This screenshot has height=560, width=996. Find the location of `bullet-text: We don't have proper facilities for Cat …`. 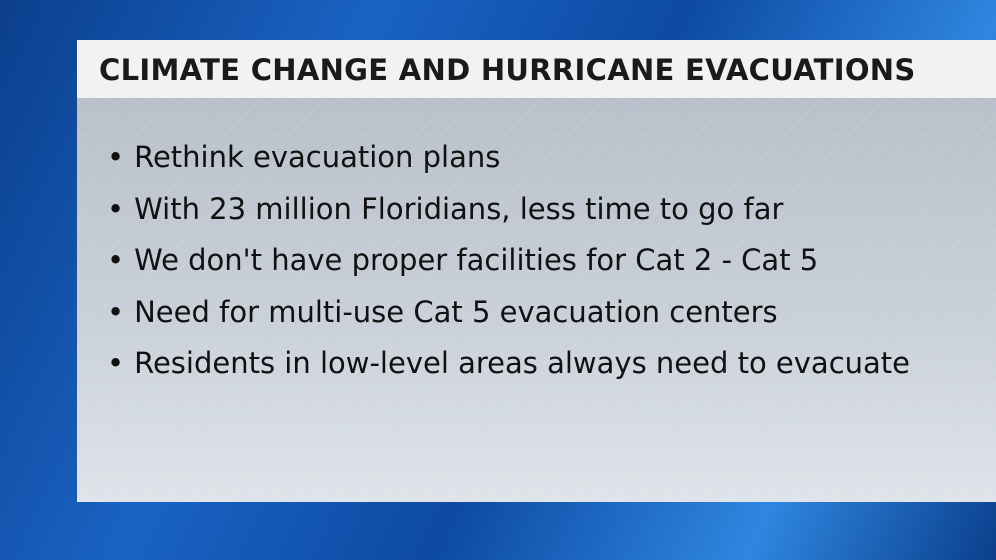

bullet-text: We don't have proper facilities for Cat … is located at coordinates (476, 260).